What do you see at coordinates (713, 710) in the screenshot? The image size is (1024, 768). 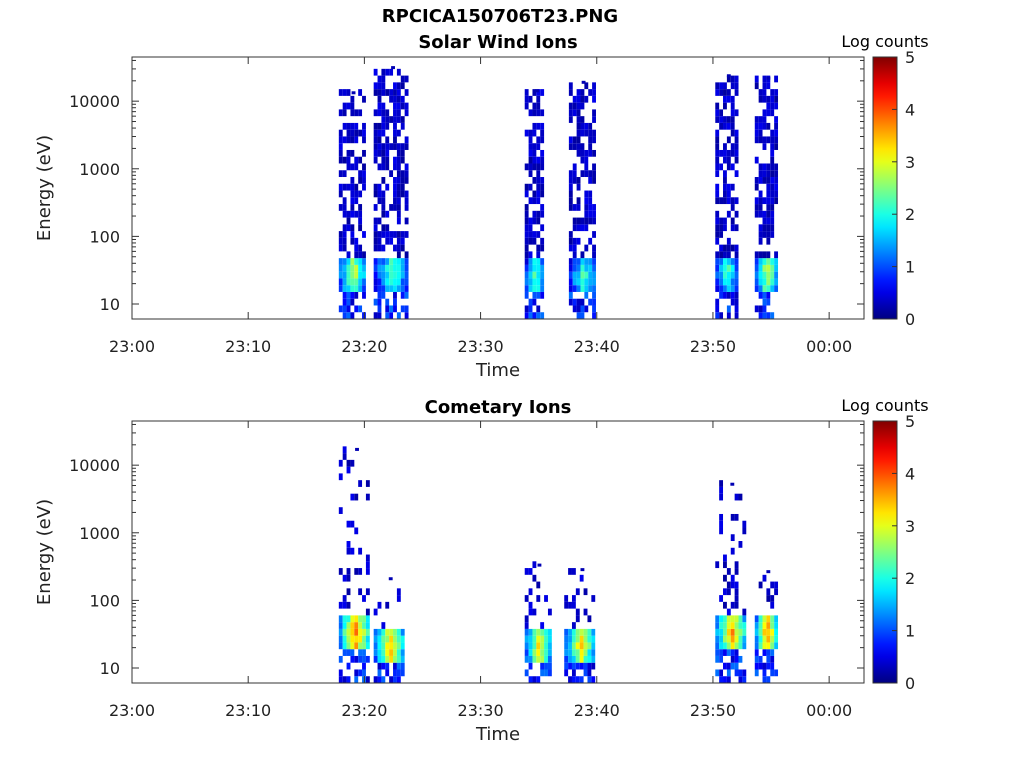 I see `x-tick-label: 23:50` at bounding box center [713, 710].